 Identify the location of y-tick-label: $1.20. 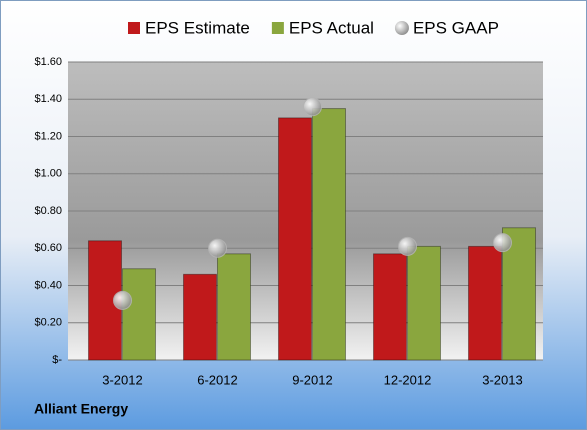
(48, 136).